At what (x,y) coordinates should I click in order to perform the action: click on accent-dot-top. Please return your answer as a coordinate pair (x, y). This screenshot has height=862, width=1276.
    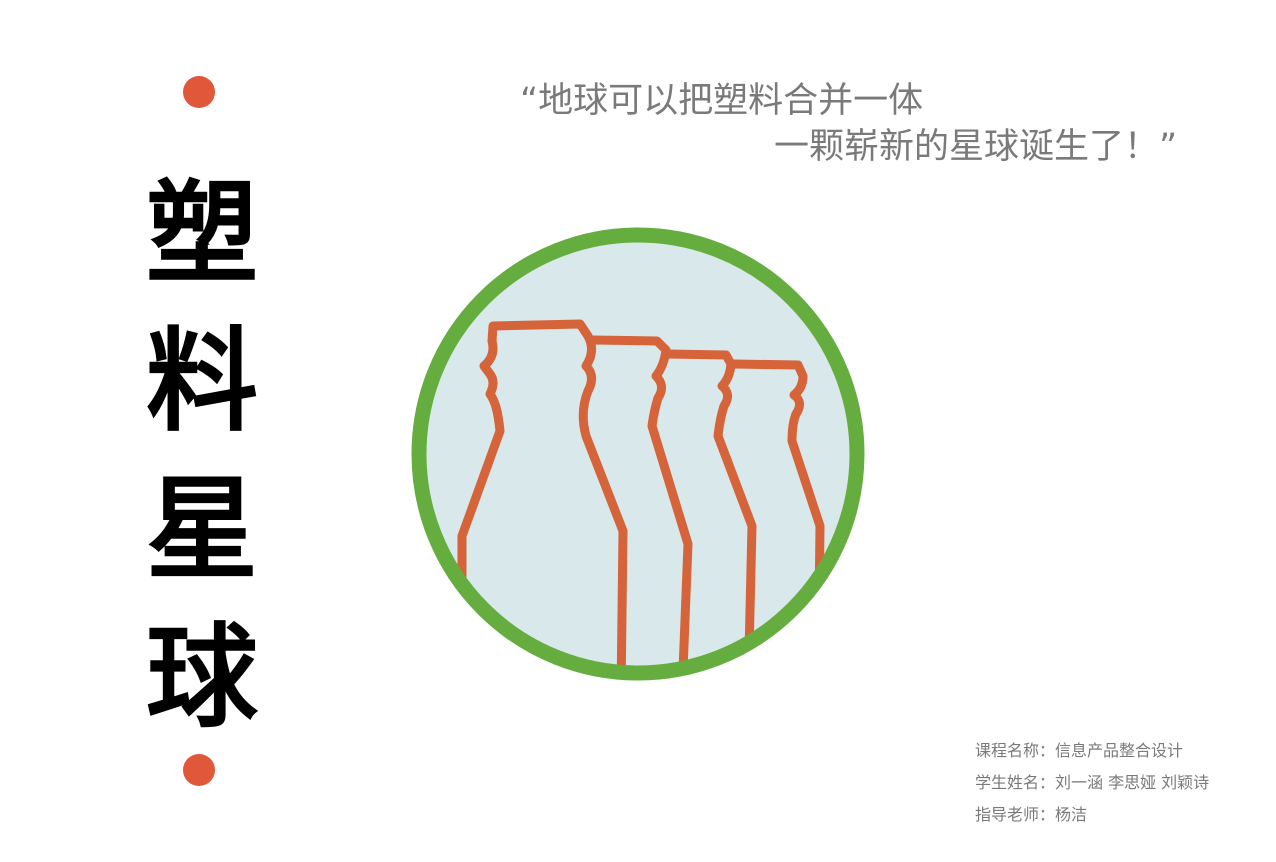
    Looking at the image, I should click on (199, 92).